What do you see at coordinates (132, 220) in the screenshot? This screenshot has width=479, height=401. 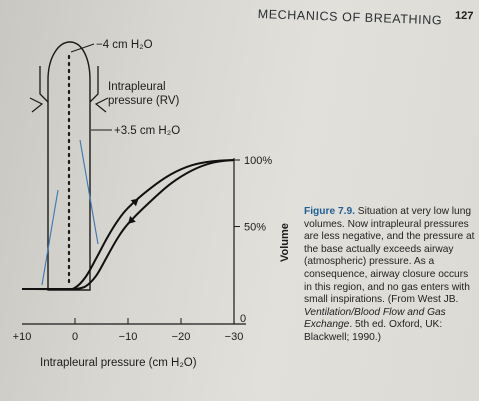 I see `inspiration-arrowhead` at bounding box center [132, 220].